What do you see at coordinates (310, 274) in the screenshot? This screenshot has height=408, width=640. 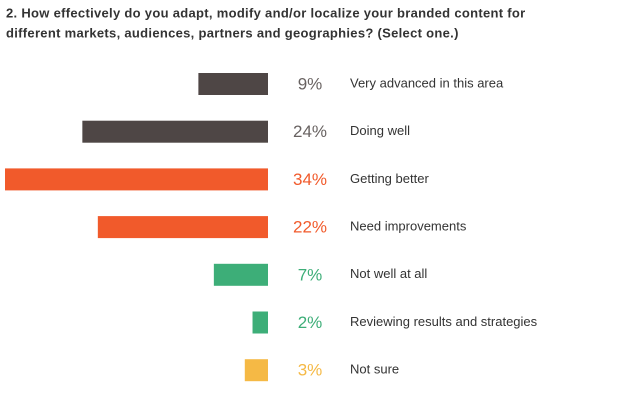 I see `value-label: 7%` at bounding box center [310, 274].